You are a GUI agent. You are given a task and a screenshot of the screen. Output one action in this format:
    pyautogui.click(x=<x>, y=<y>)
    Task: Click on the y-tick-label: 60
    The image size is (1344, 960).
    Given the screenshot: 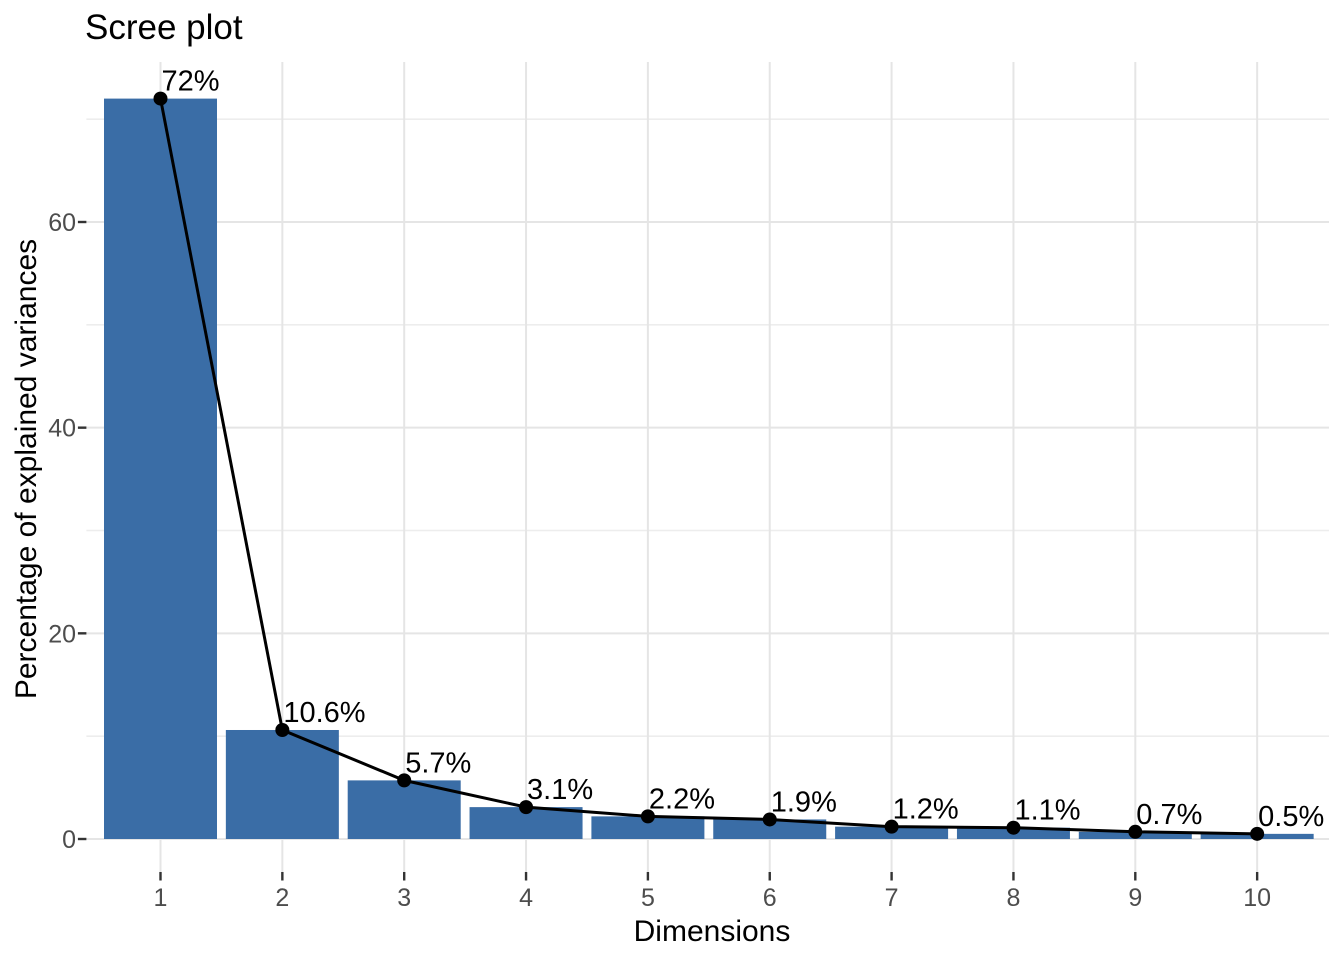 What is the action you would take?
    pyautogui.click(x=62, y=223)
    